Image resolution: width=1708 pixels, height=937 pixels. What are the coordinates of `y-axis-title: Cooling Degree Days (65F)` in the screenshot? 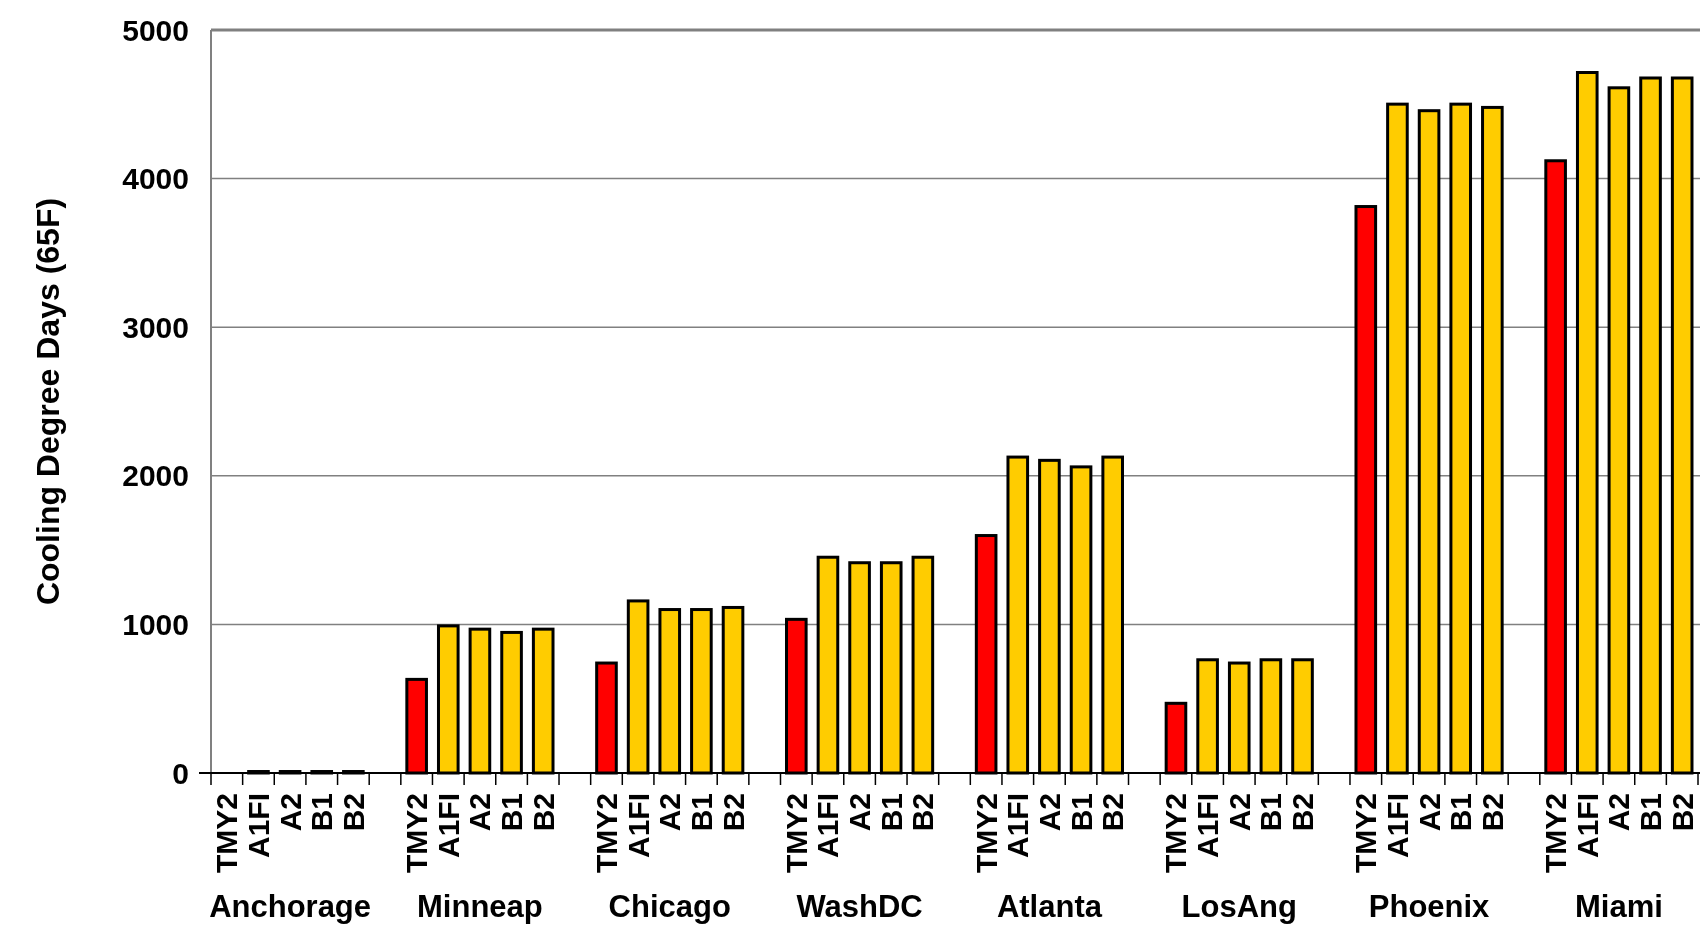 It's located at (48, 401).